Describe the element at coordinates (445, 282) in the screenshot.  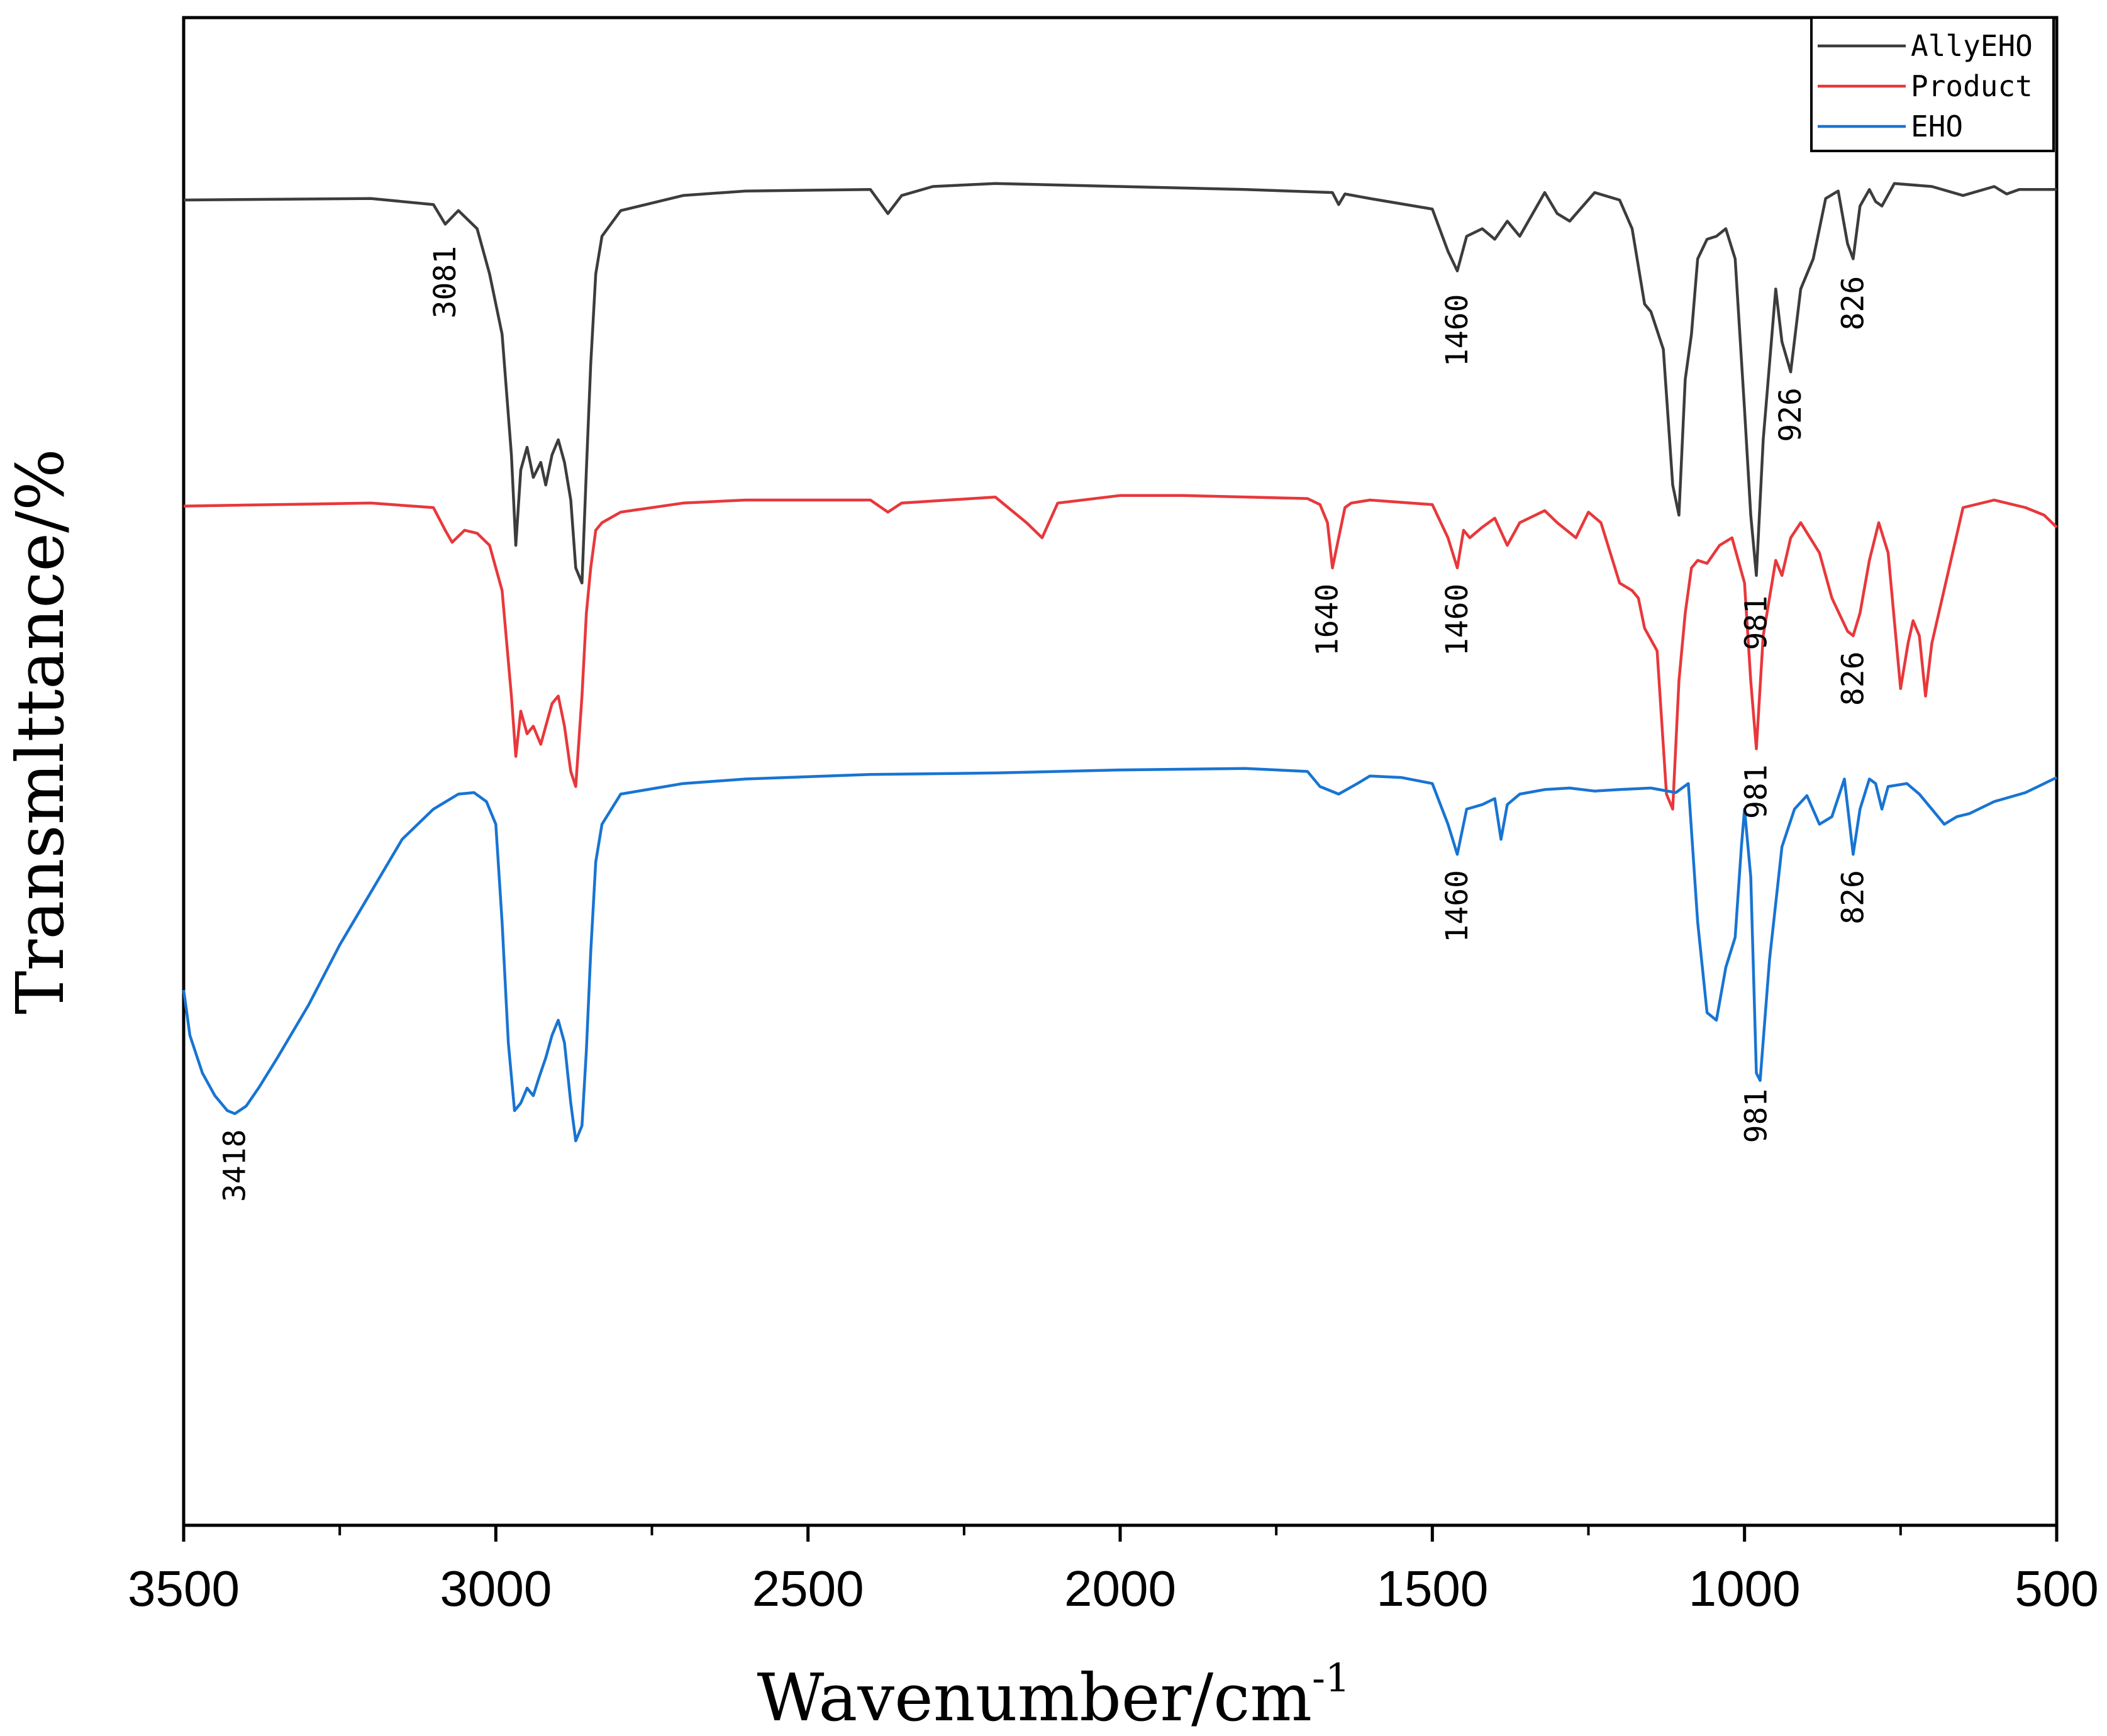
I see `peak-label: 3081` at that location.